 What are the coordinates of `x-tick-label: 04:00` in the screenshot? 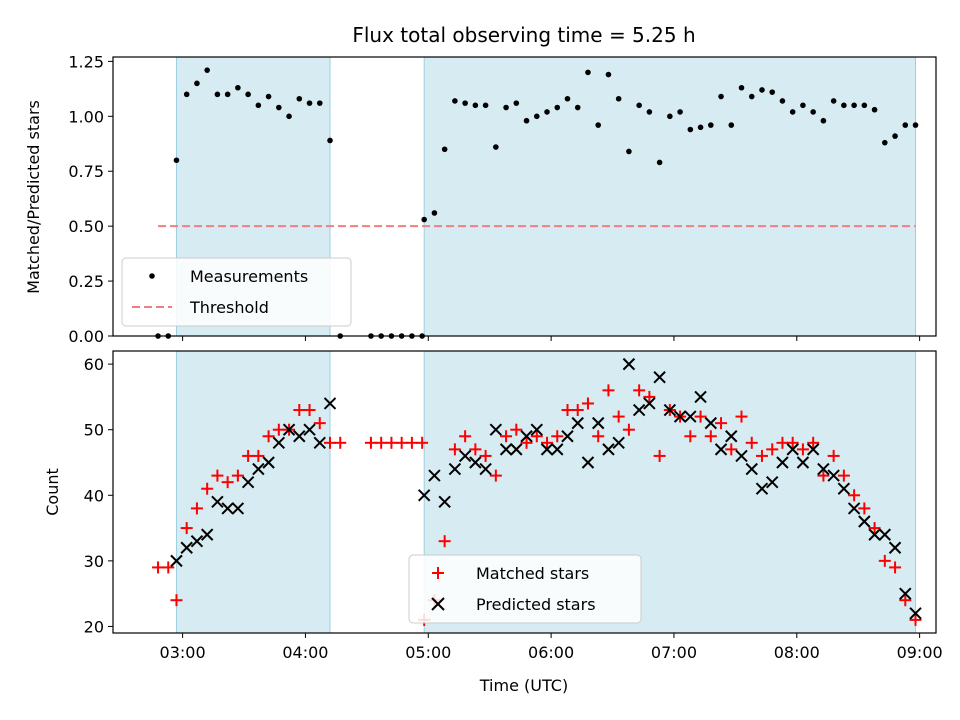 It's located at (305, 652).